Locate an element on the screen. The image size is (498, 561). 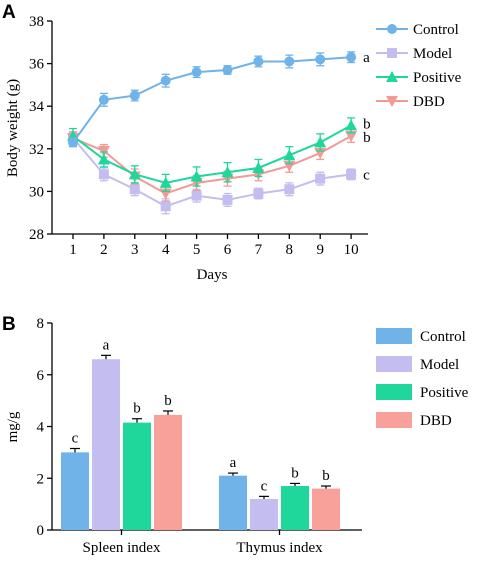
y-tick-label: 34 is located at coordinates (37, 107).